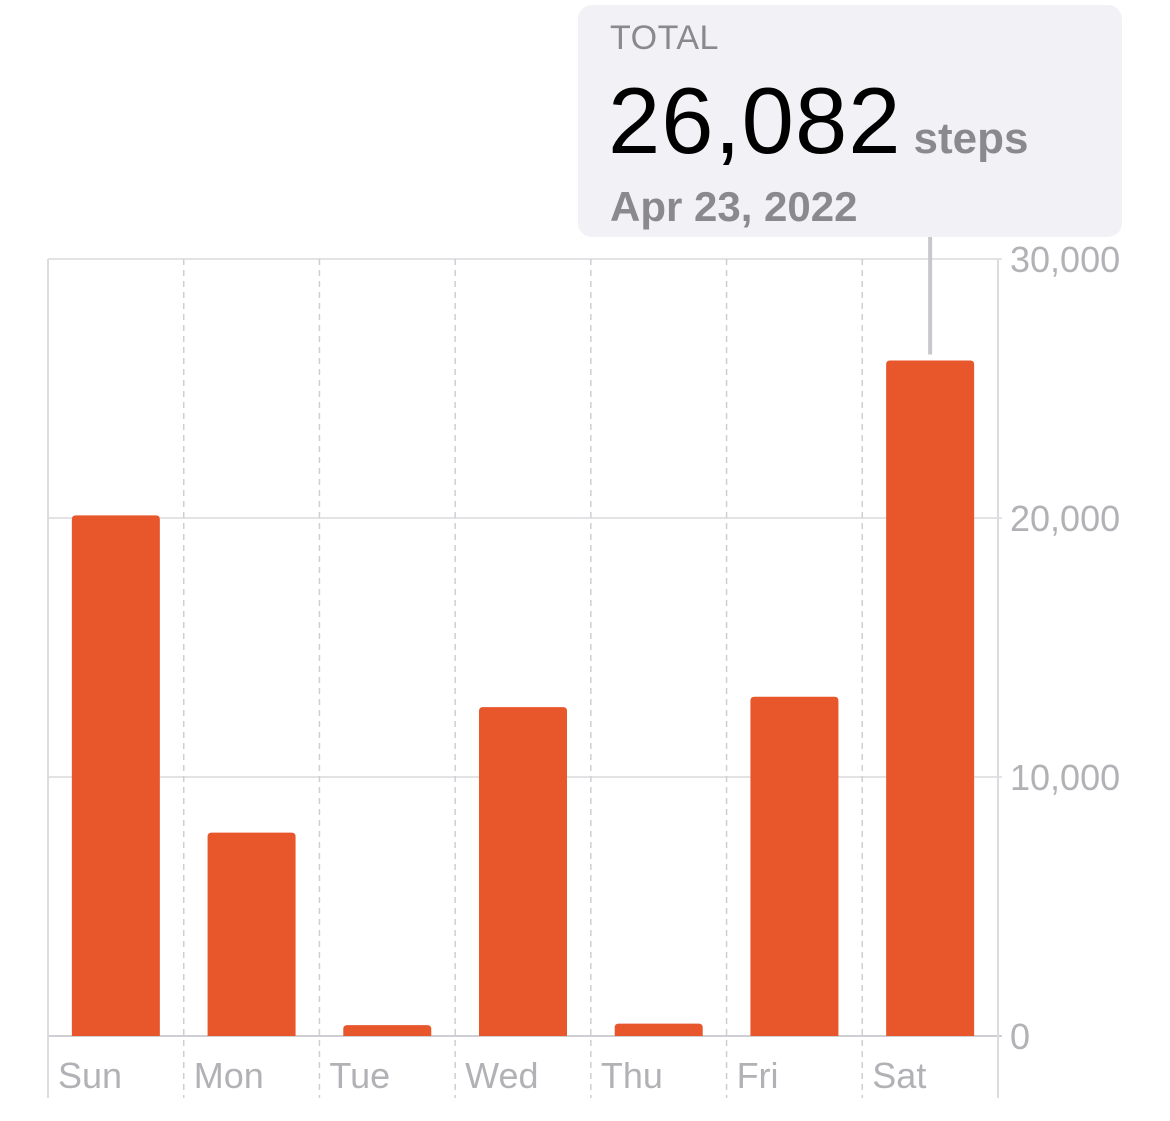  What do you see at coordinates (1020, 1036) in the screenshot?
I see `y-tick-label: 0` at bounding box center [1020, 1036].